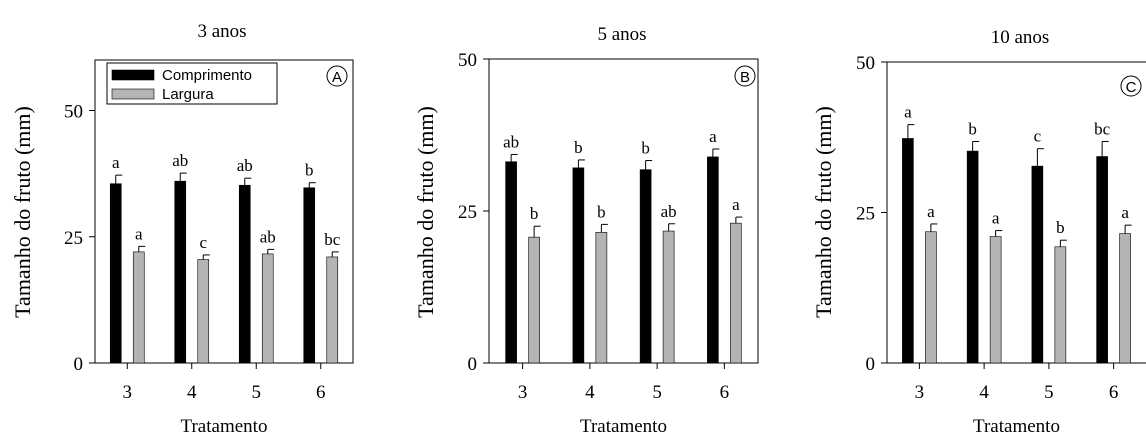 This screenshot has height=438, width=1146. What do you see at coordinates (621, 34) in the screenshot?
I see `chart-title: 5 anos` at bounding box center [621, 34].